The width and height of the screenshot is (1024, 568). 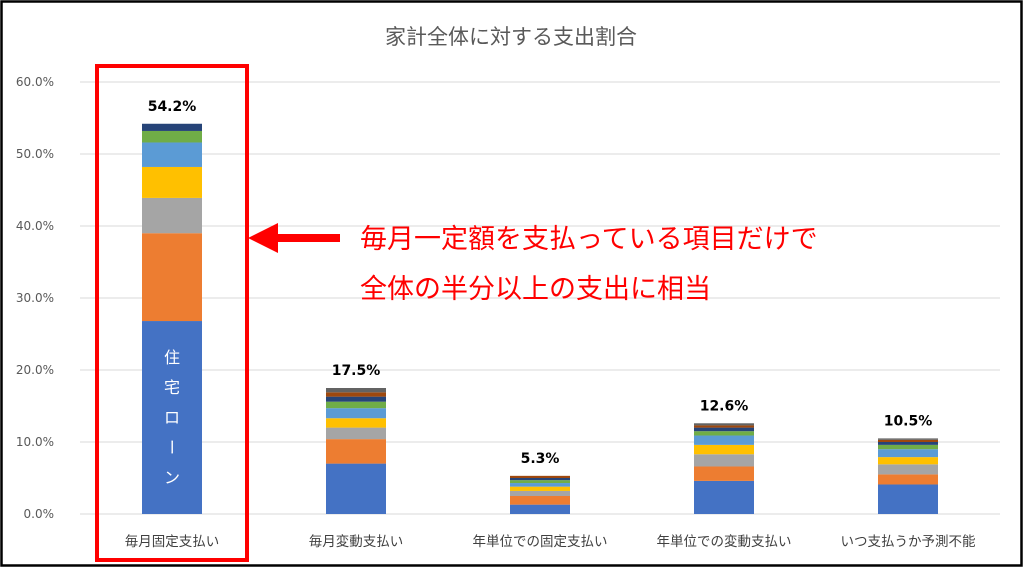 I want to click on annotation-arrow, so click(x=294, y=238).